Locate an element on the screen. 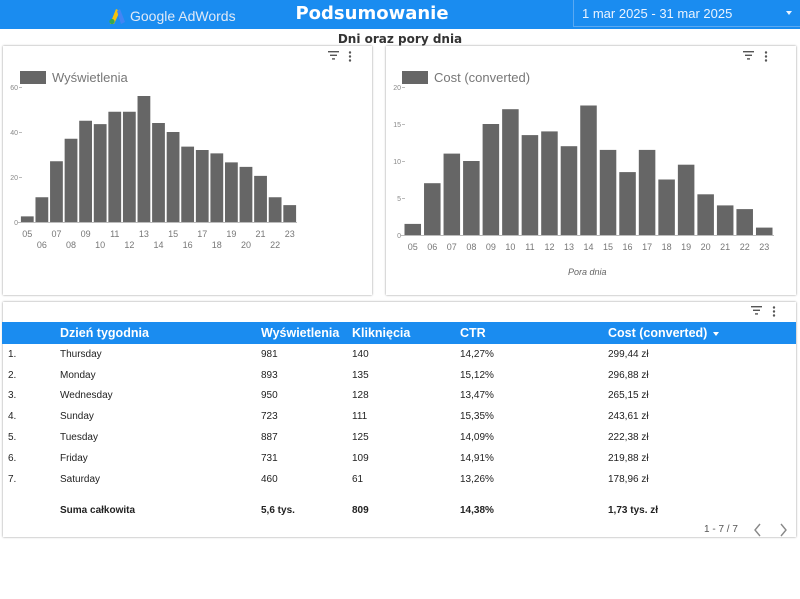 The height and width of the screenshot is (599, 800). impressions-cell: 460 is located at coordinates (269, 479).